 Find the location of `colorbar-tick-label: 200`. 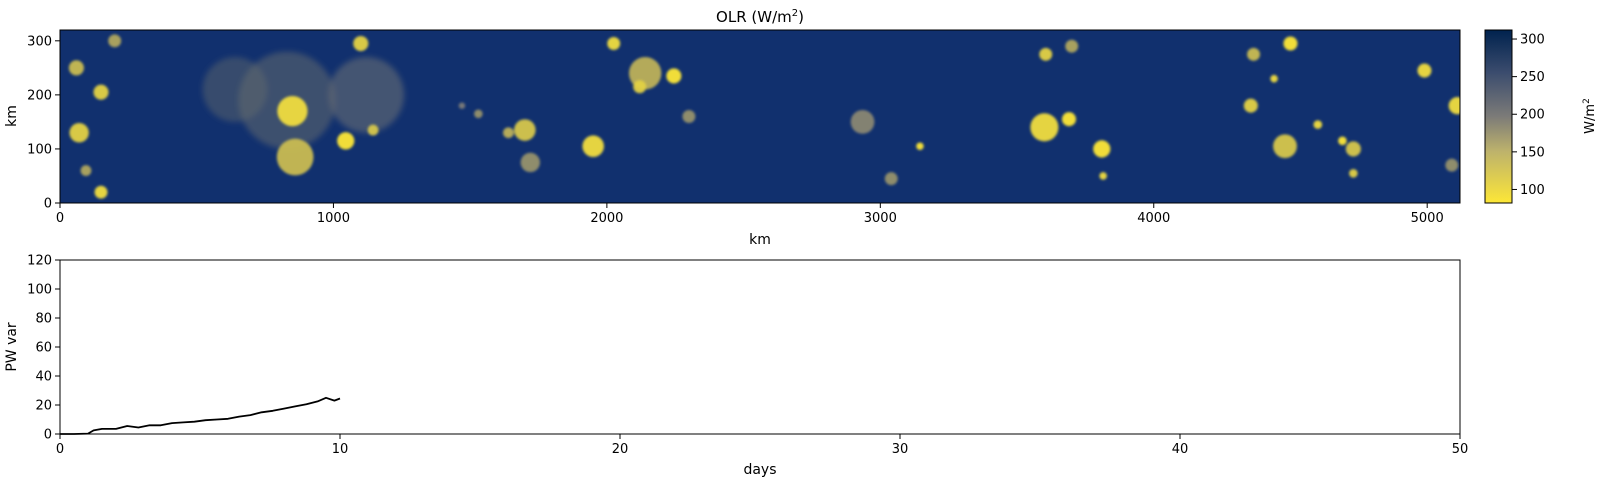

colorbar-tick-label: 200 is located at coordinates (1532, 115).